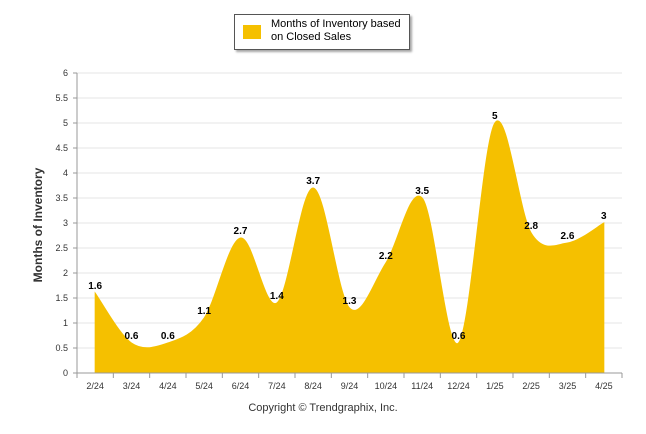 The image size is (646, 434). I want to click on y-tick-label: 2.5, so click(61, 248).